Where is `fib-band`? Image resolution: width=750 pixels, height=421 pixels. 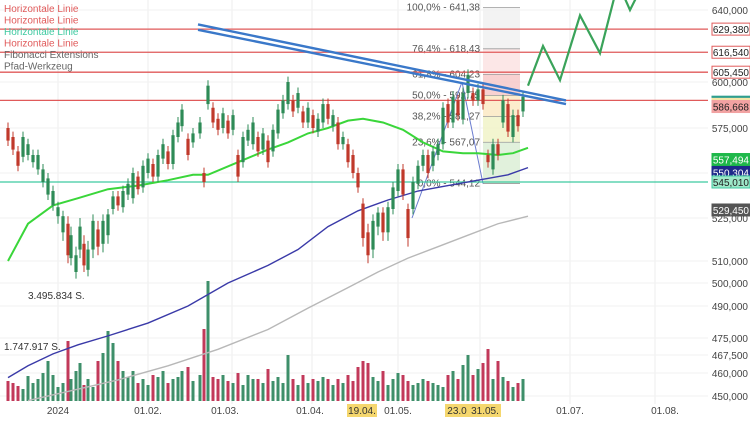
fib-band is located at coordinates (501, 61).